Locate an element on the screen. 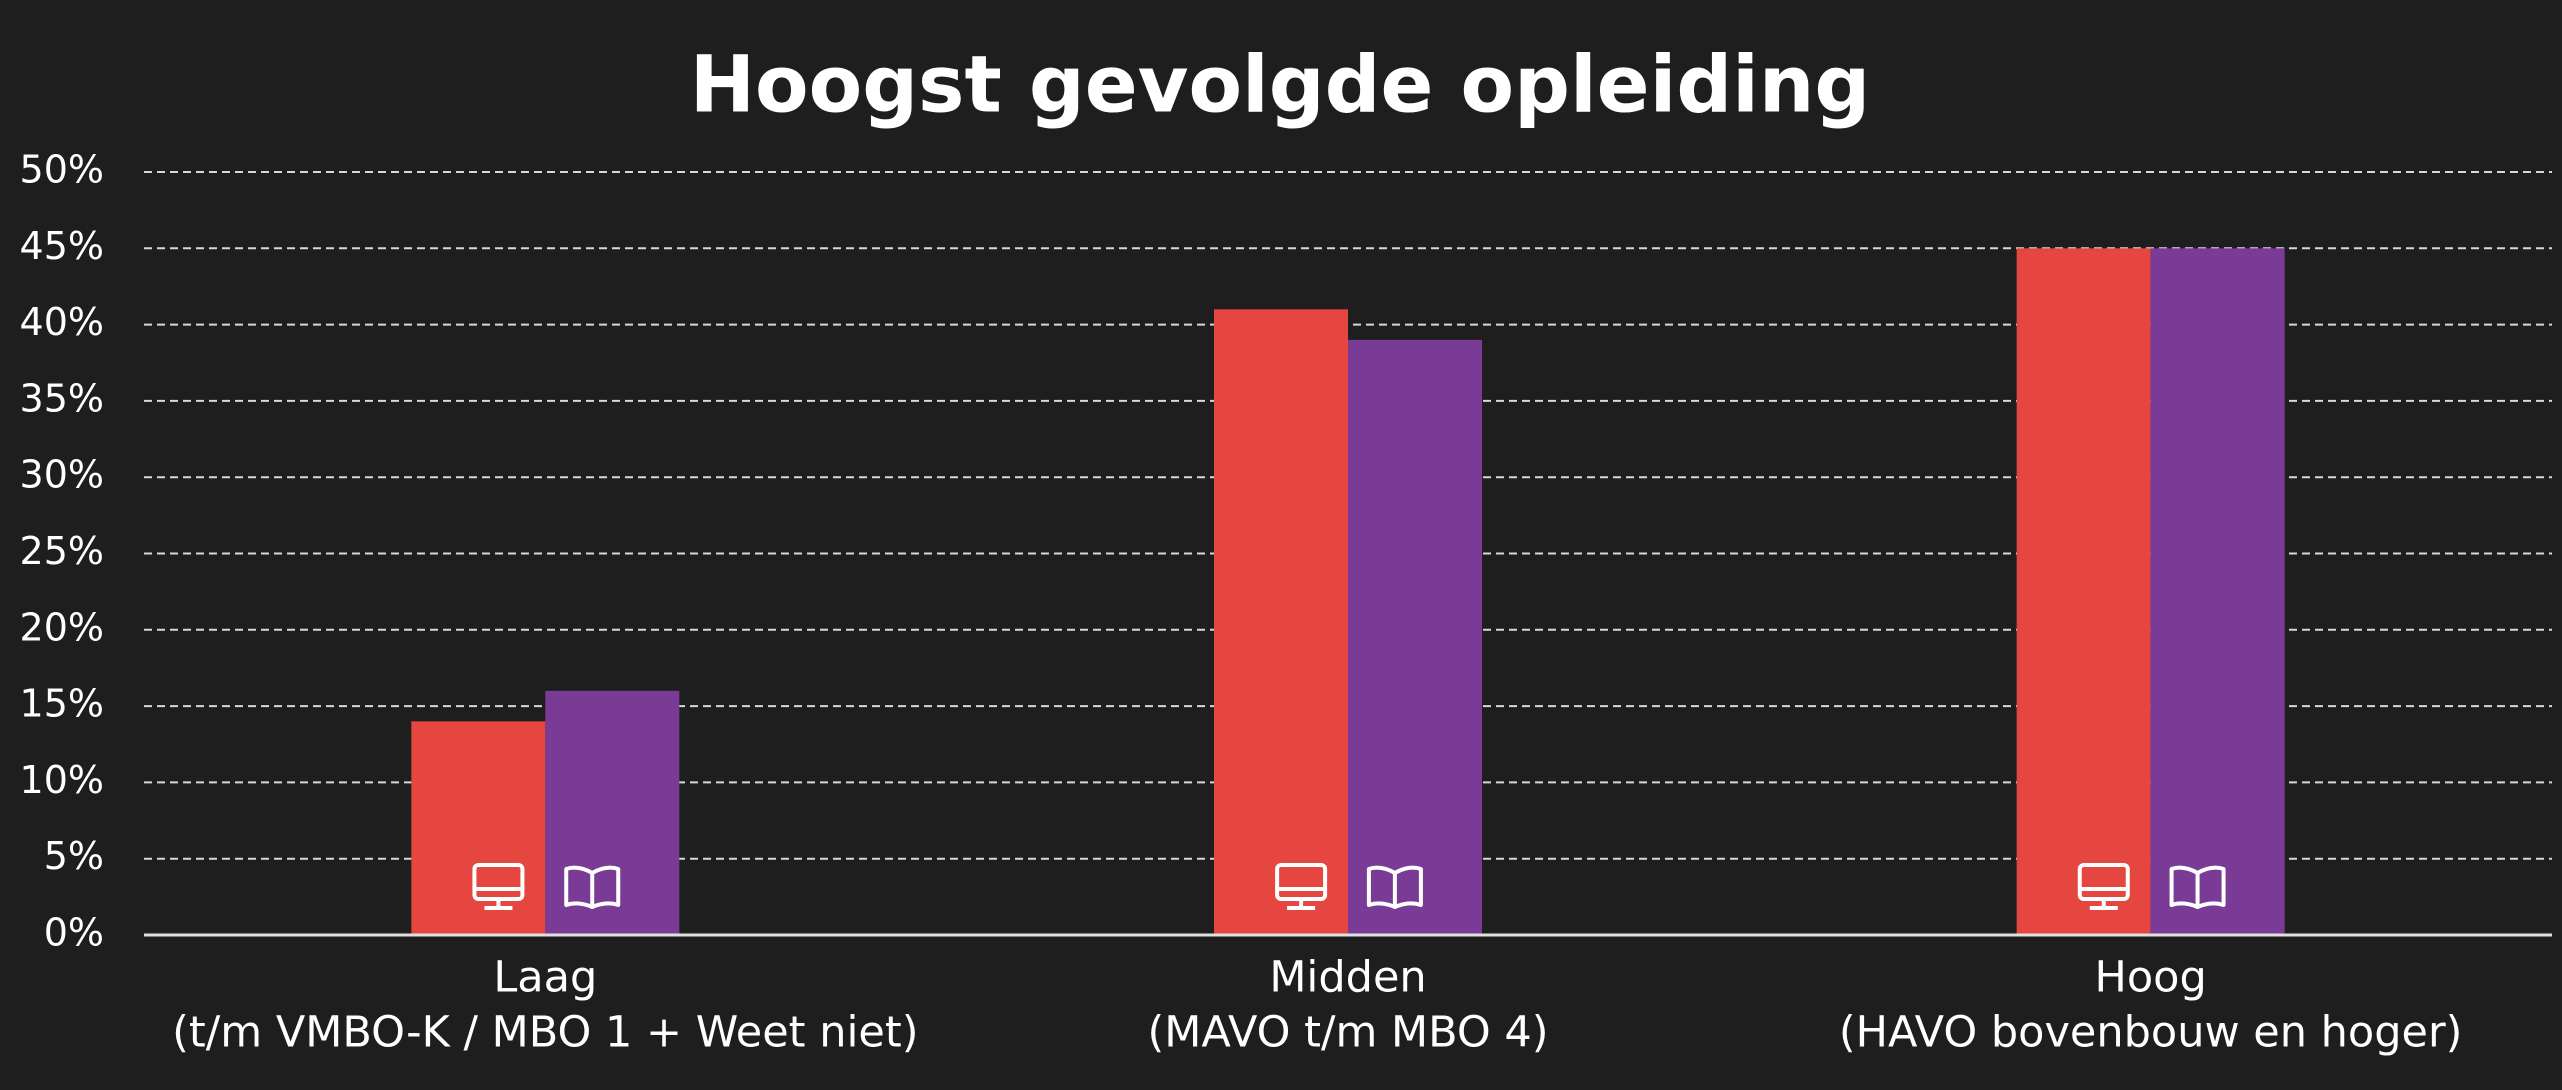 The height and width of the screenshot is (1090, 2562). y-tick-label: 35% is located at coordinates (62, 398).